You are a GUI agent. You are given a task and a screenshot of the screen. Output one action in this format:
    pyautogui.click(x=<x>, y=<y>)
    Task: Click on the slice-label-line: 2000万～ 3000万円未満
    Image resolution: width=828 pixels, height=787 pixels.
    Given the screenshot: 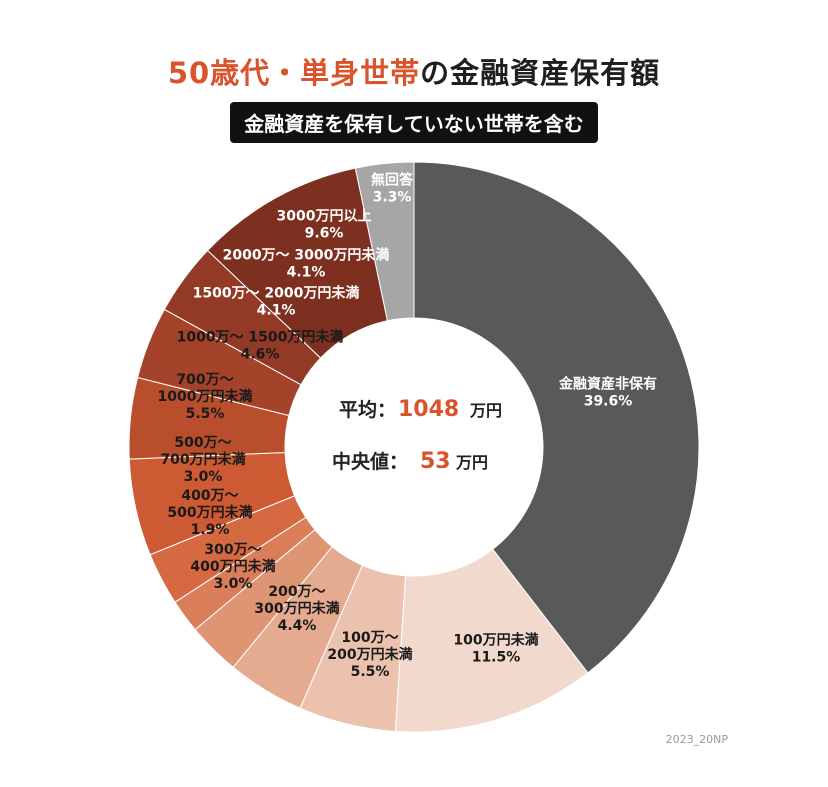 What is the action you would take?
    pyautogui.click(x=306, y=255)
    